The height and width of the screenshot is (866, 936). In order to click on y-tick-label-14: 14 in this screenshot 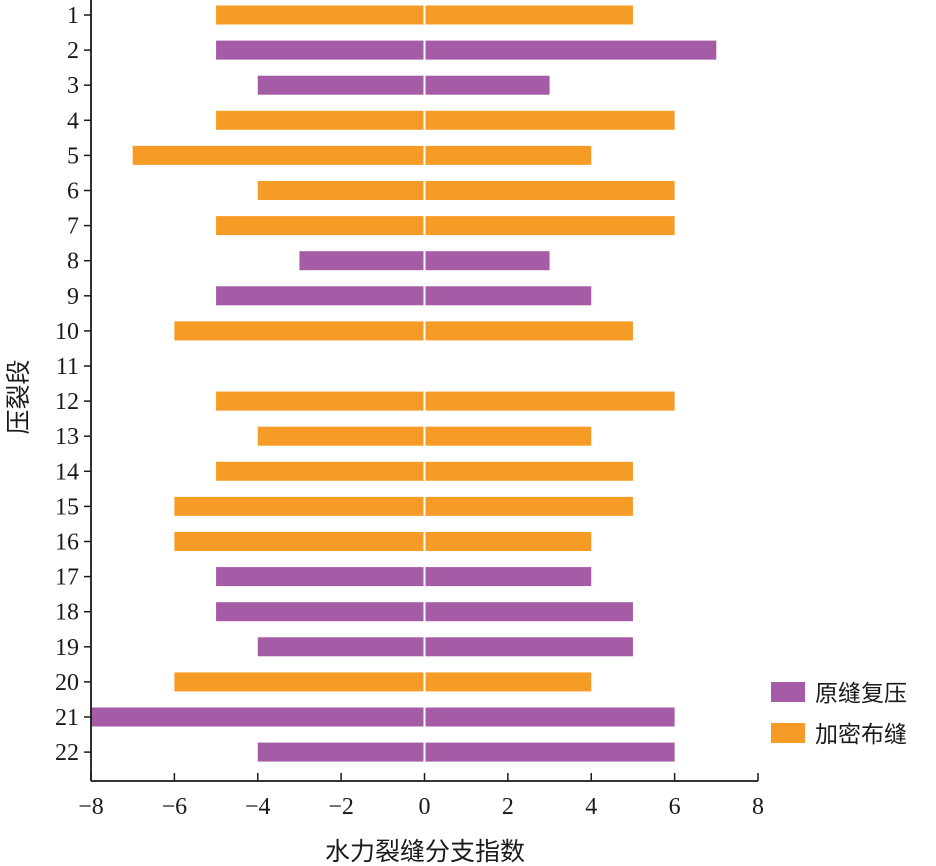, I will do `click(67, 472)`.